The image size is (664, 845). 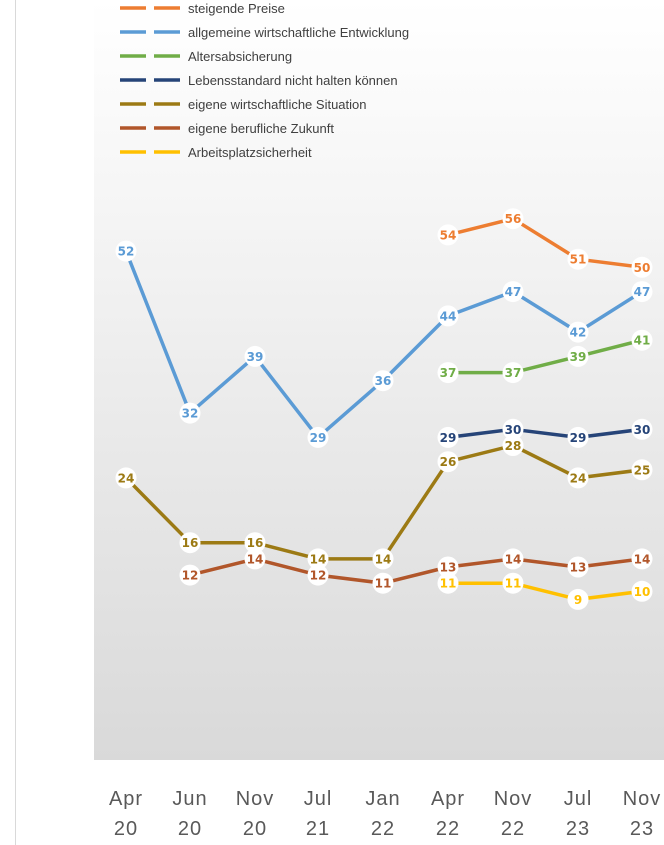 I want to click on data-label-arbeitsplatzsicherheit: 9, so click(x=578, y=600).